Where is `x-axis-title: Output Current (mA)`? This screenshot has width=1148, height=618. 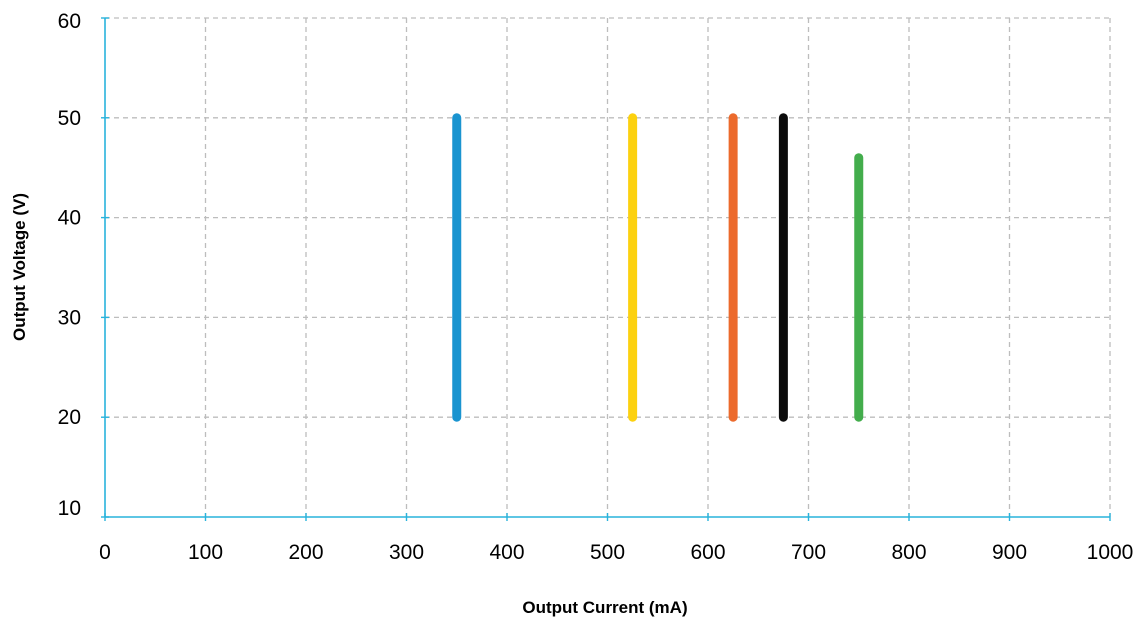 x-axis-title: Output Current (mA) is located at coordinates (604, 607).